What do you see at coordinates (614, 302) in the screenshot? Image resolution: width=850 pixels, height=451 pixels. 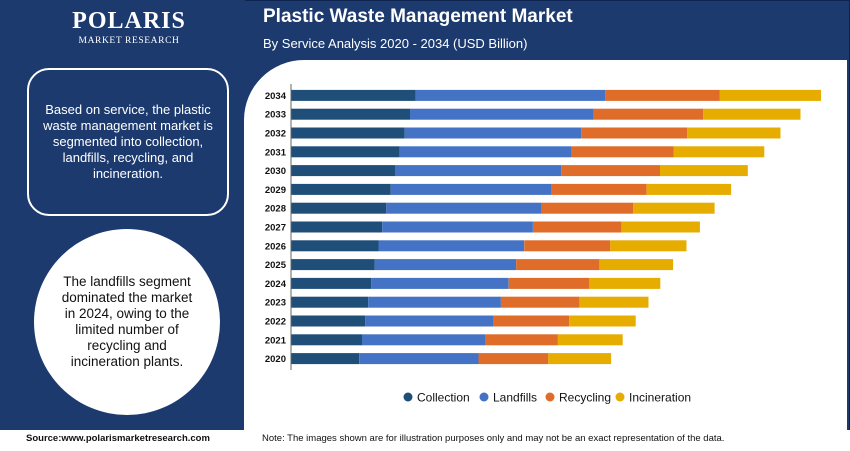 I see `bar-incineration-2023` at bounding box center [614, 302].